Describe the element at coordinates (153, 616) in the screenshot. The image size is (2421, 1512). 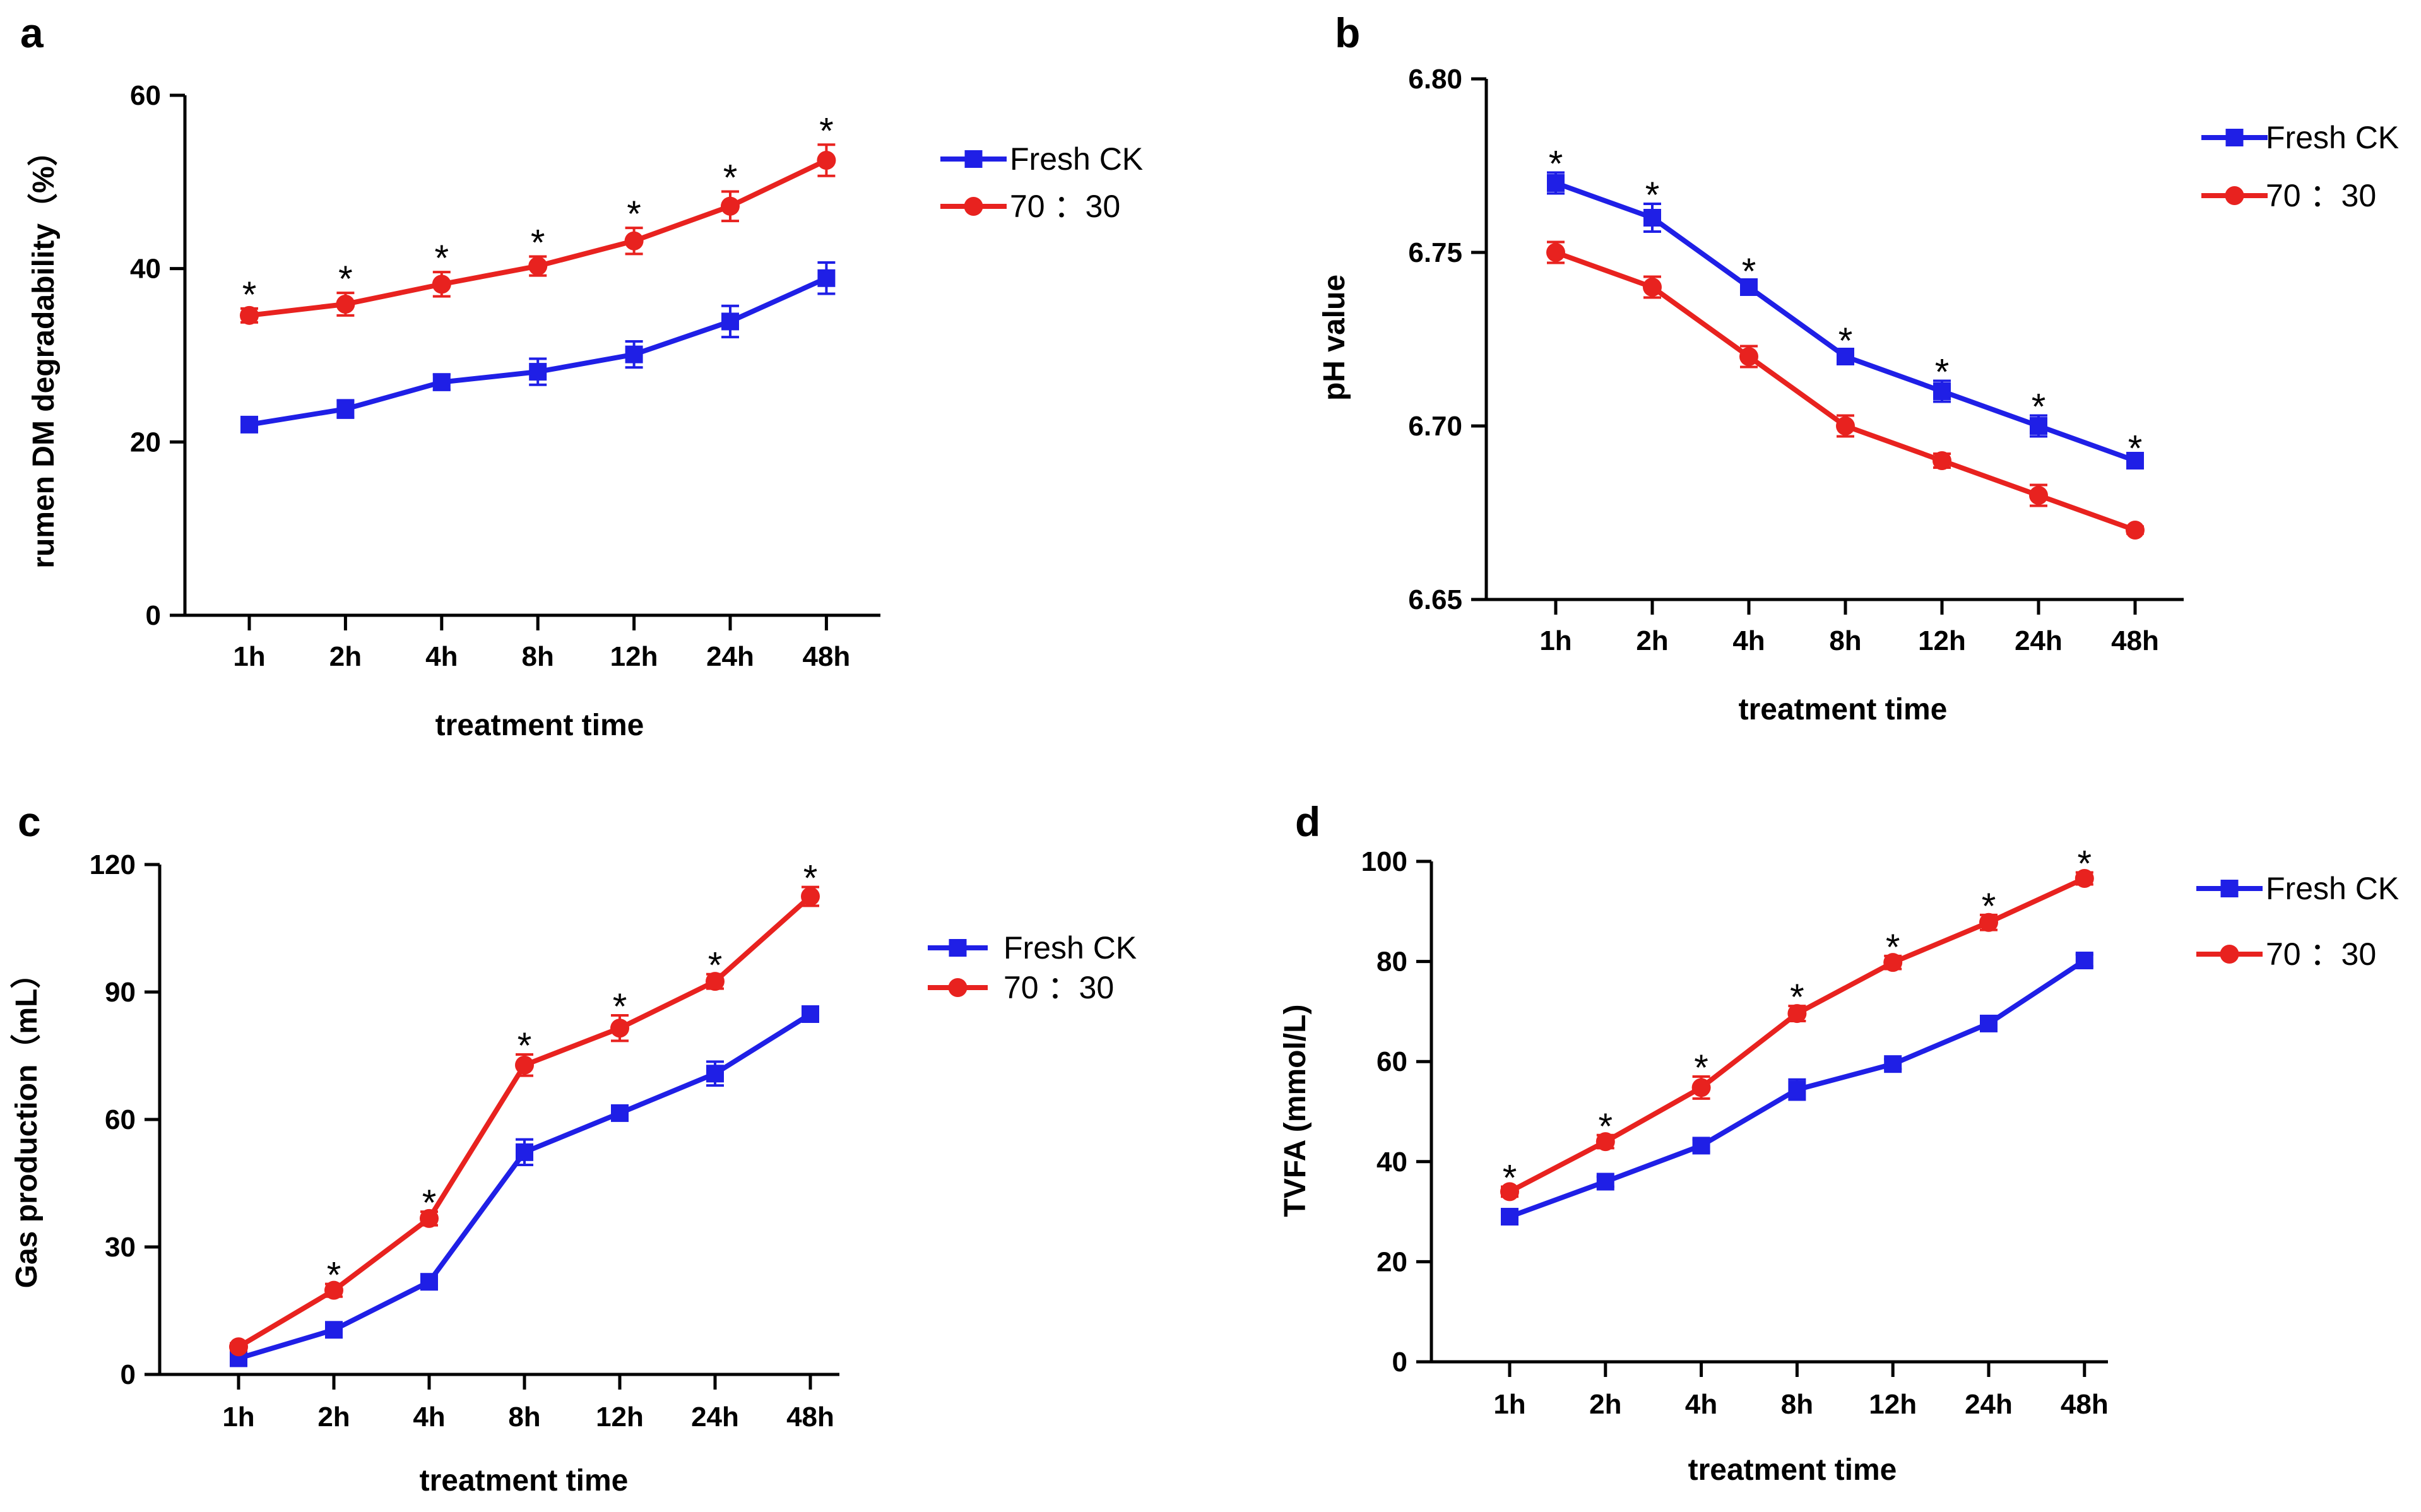
I see `y-tick-label: 0` at that location.